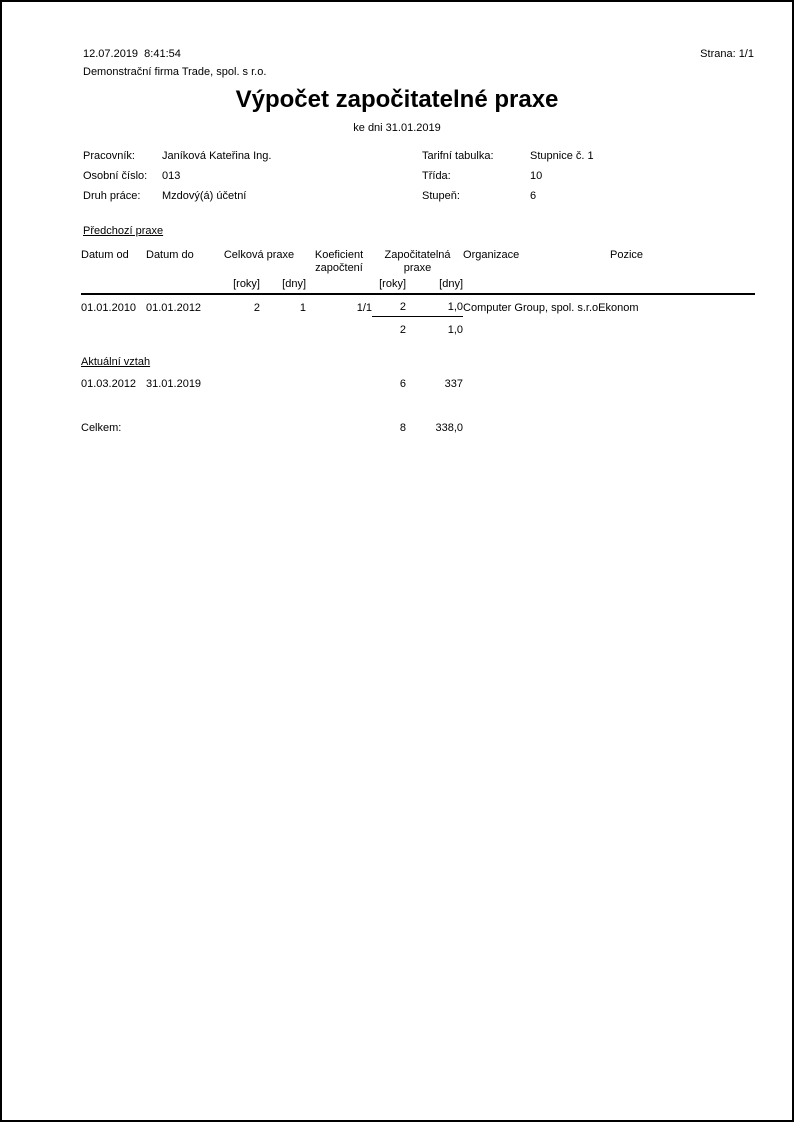 Image resolution: width=794 pixels, height=1122 pixels. I want to click on subtotal-zapoc-roky: 2, so click(403, 330).